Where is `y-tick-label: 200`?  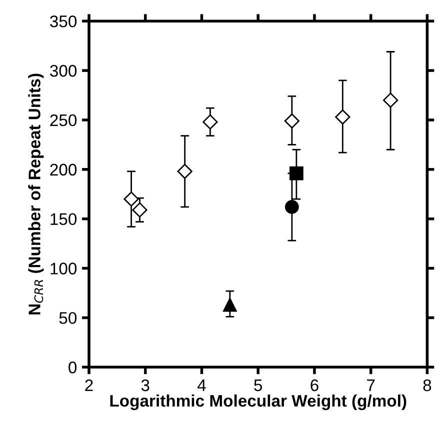
y-tick-label: 200 is located at coordinates (63, 170).